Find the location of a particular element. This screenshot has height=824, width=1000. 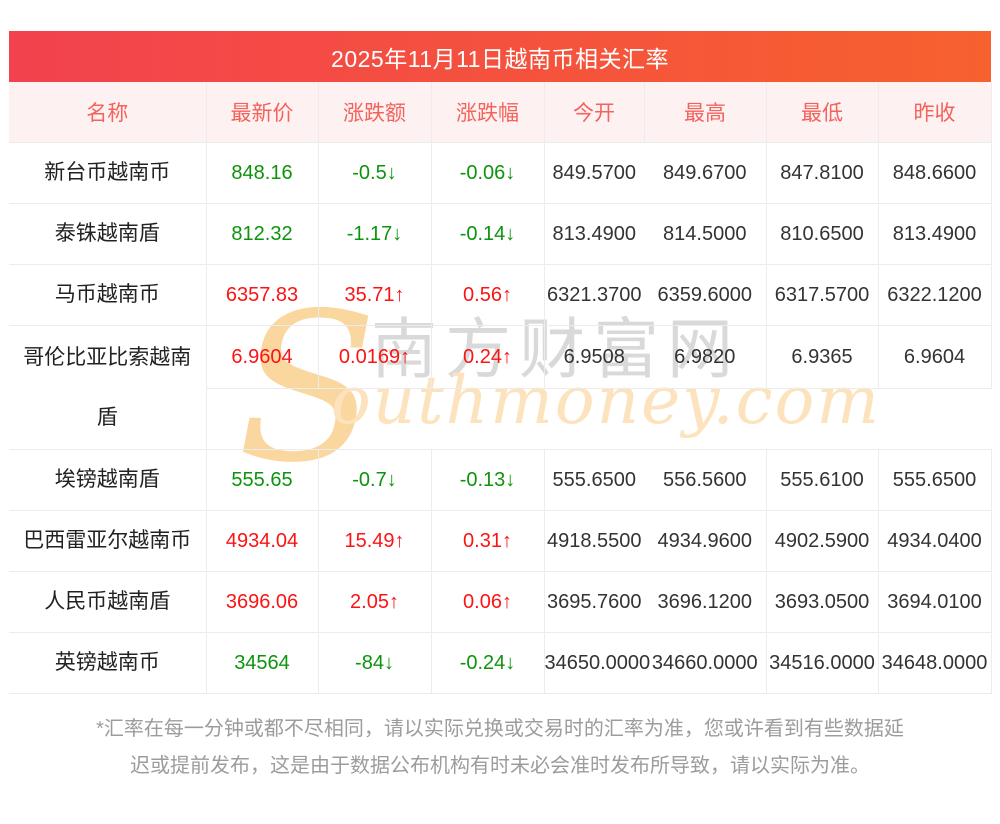

high-cell: 6.9820 is located at coordinates (705, 357).